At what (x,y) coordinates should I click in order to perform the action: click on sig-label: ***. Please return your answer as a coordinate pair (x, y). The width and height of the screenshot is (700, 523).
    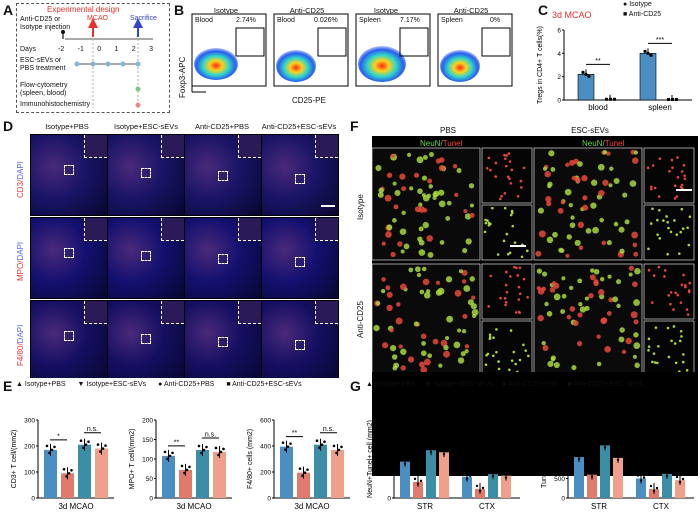
    Looking at the image, I should click on (660, 40).